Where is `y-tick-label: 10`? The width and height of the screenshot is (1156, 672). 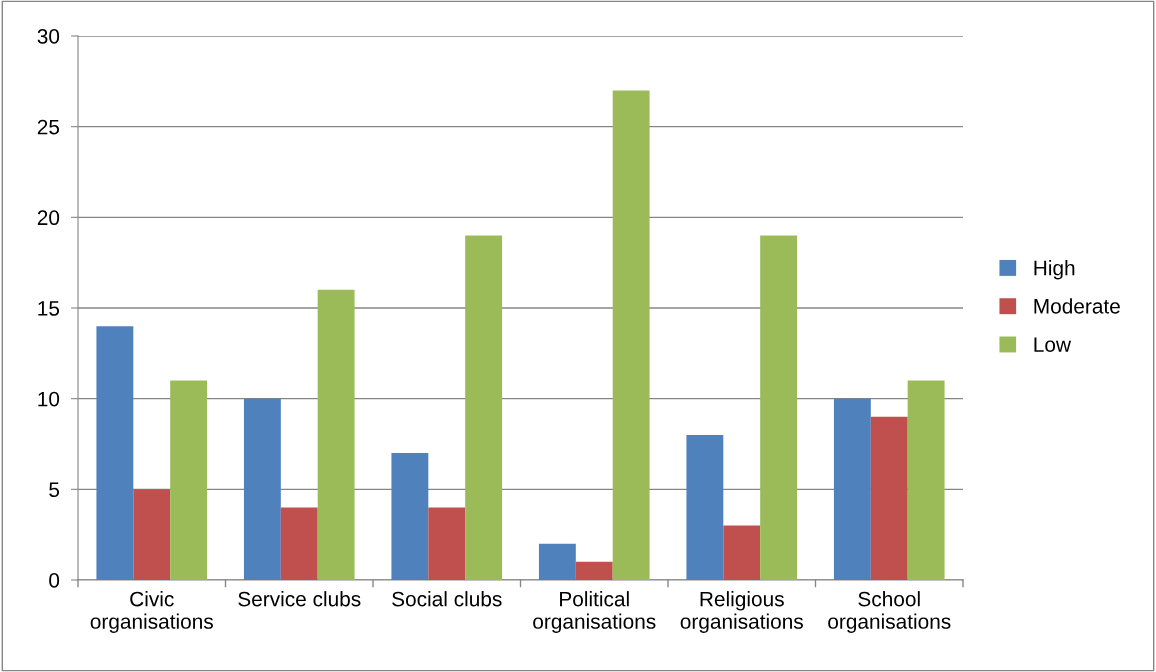 y-tick-label: 10 is located at coordinates (49, 399).